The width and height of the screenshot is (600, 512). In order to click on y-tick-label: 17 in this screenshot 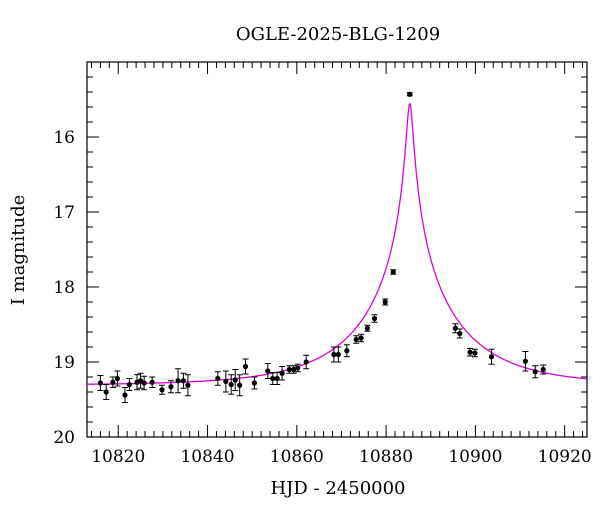, I will do `click(64, 213)`.